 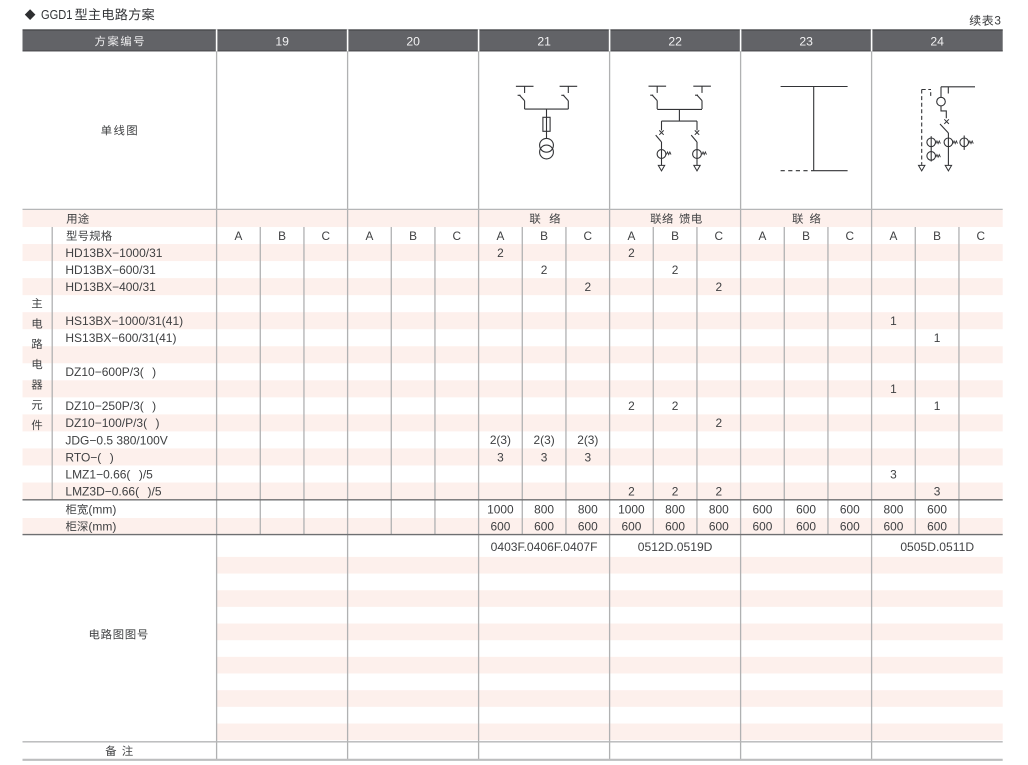 I want to click on svg-text: 19, so click(x=282, y=41).